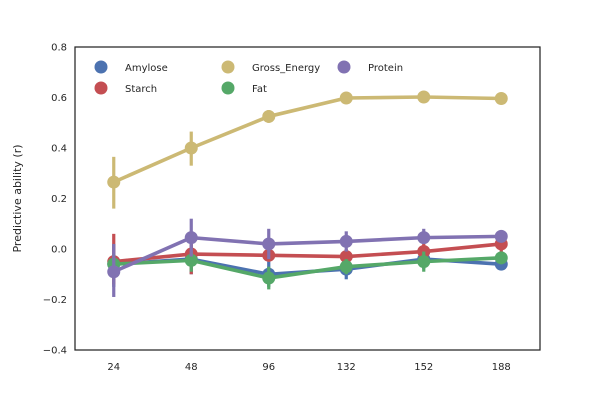  I want to click on x-tick-label: 152, so click(423, 367).